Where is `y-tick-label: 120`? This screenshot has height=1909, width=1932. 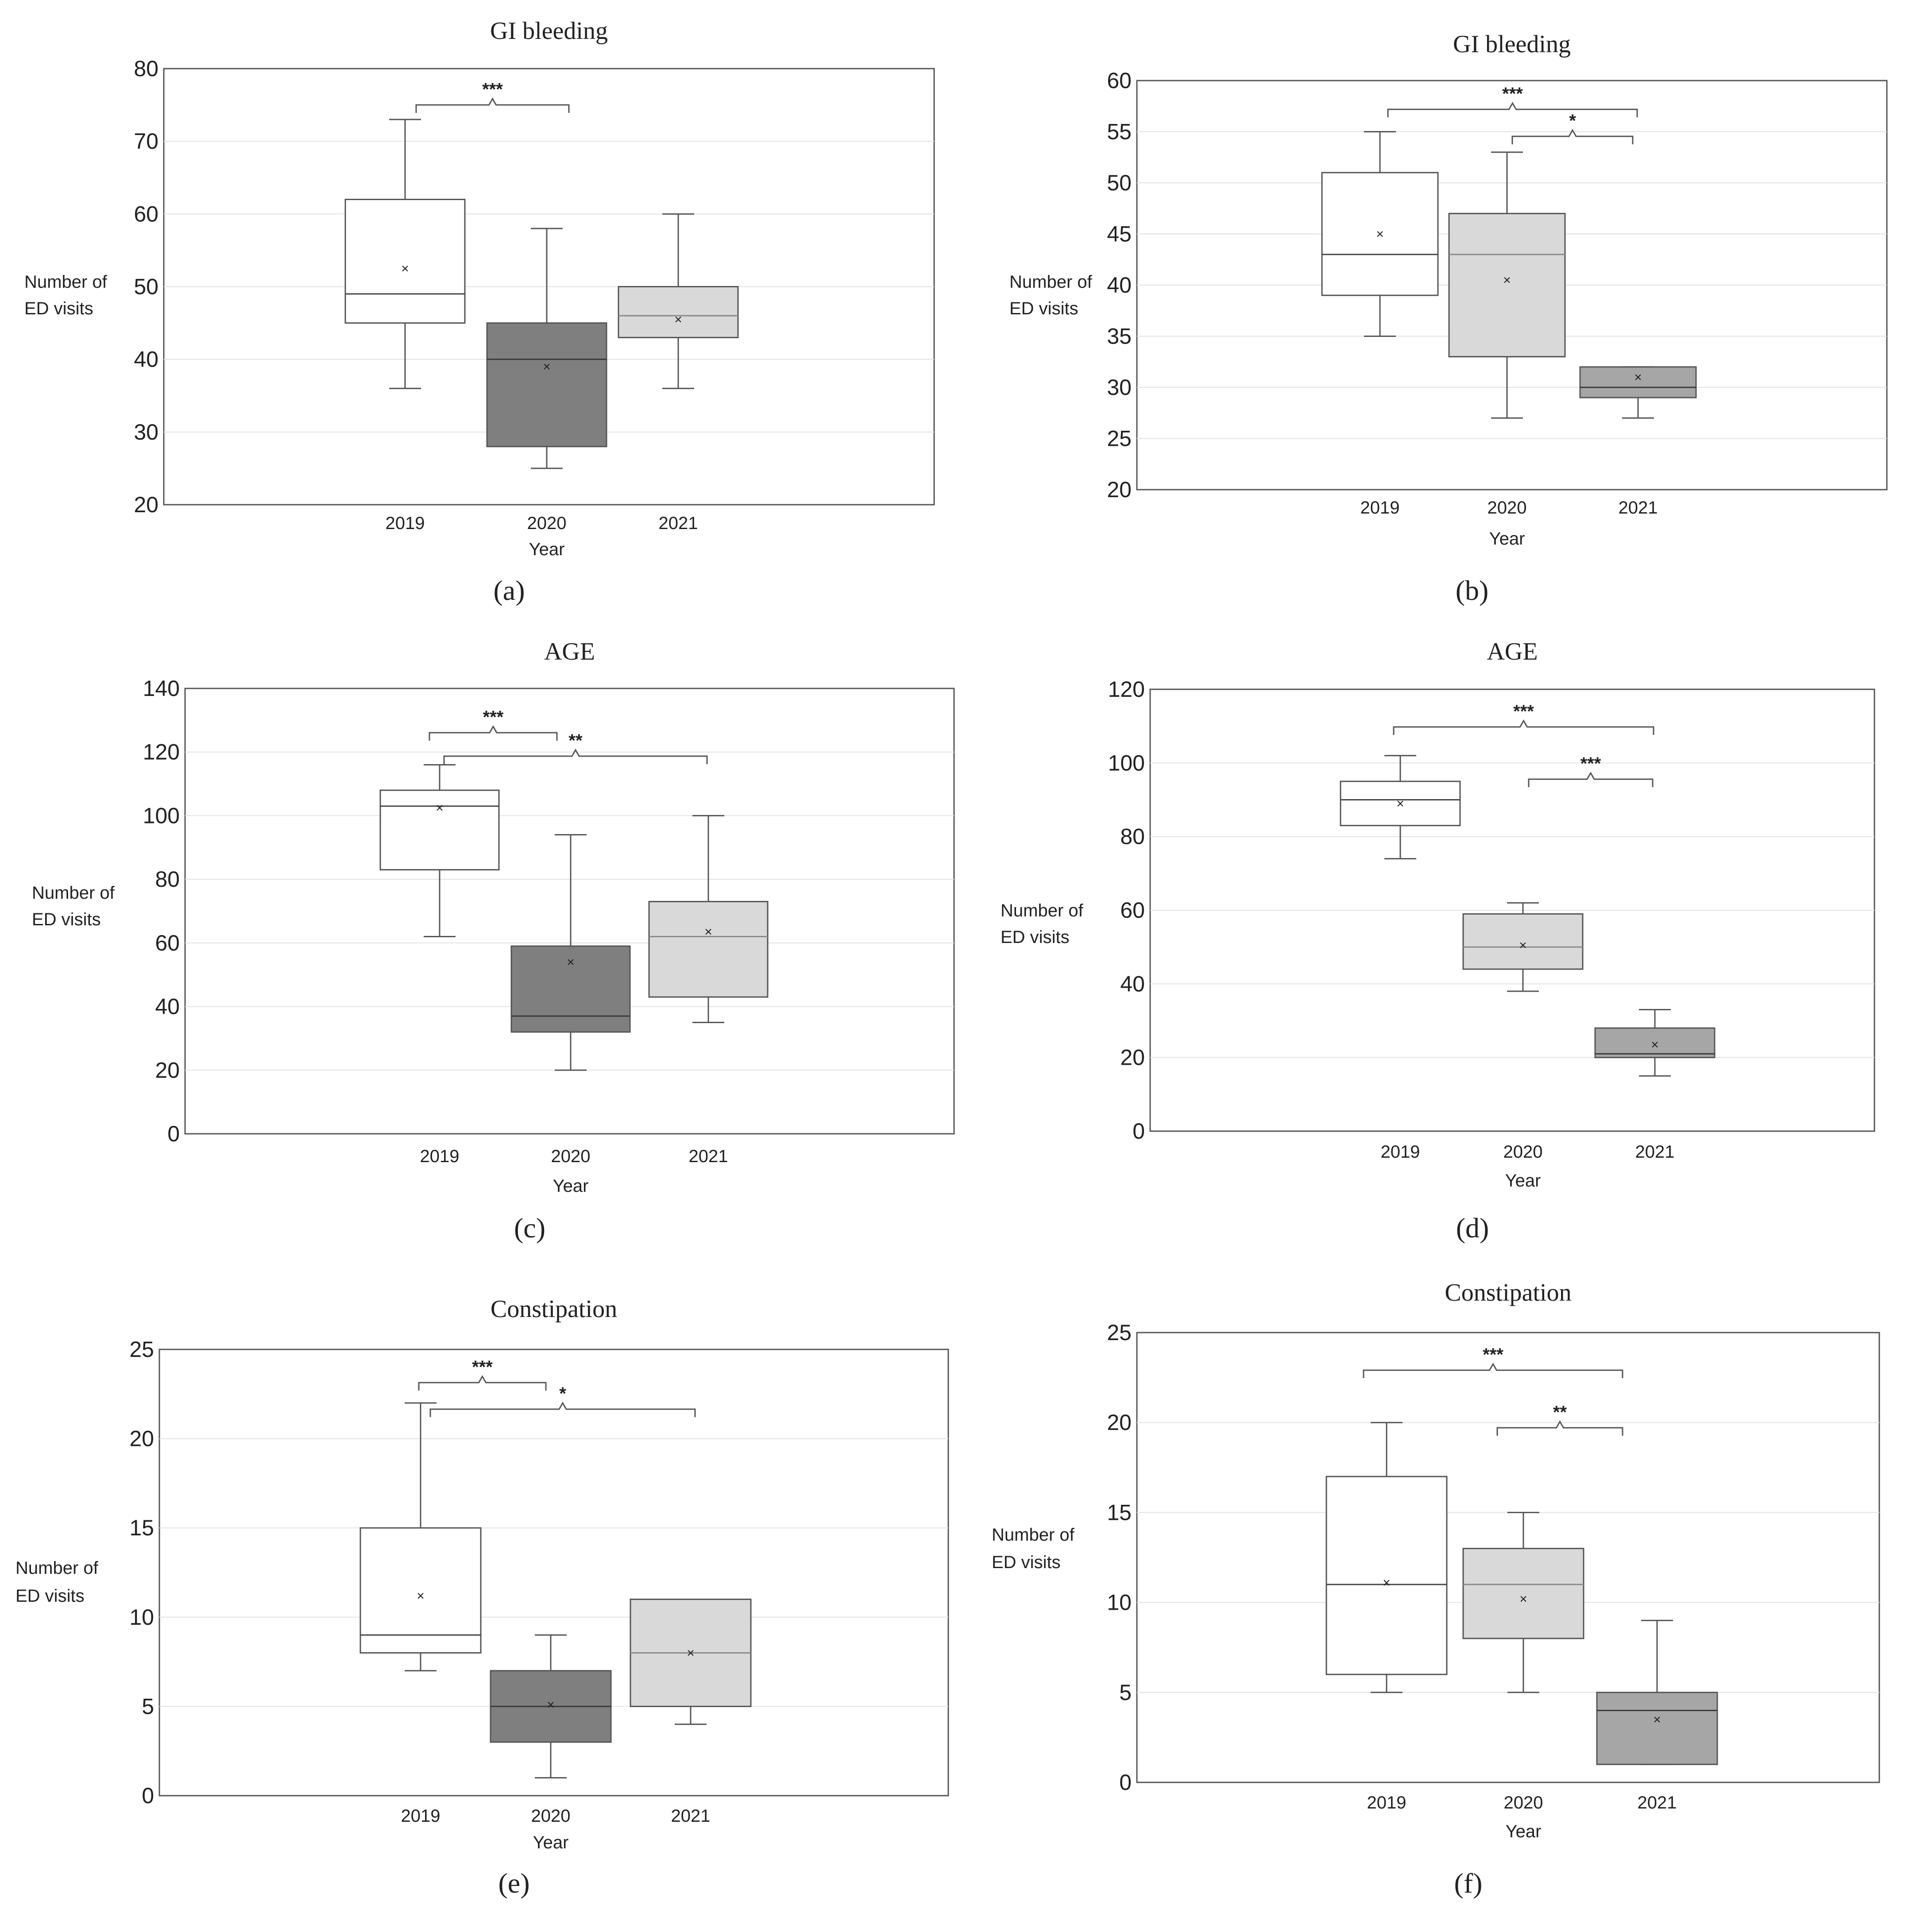
y-tick-label: 120 is located at coordinates (161, 752).